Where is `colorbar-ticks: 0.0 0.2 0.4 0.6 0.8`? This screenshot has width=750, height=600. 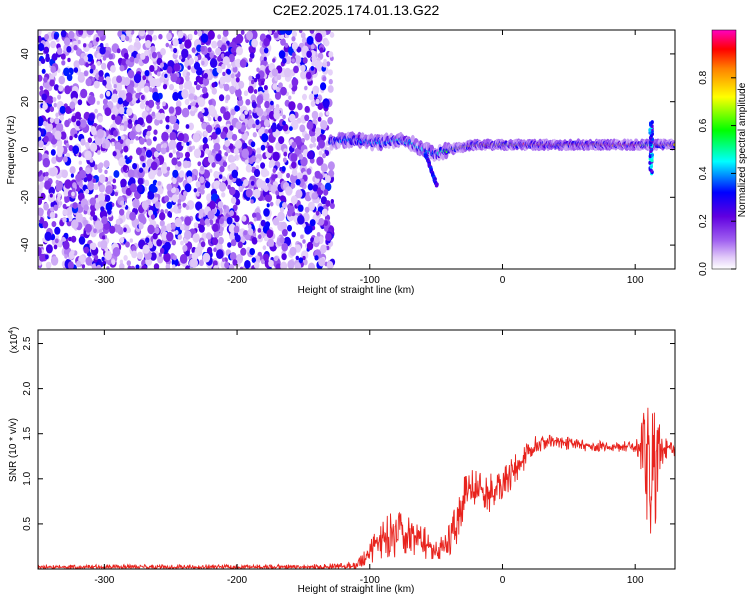 colorbar-ticks: 0.0 0.2 0.4 0.6 0.8 is located at coordinates (717, 173).